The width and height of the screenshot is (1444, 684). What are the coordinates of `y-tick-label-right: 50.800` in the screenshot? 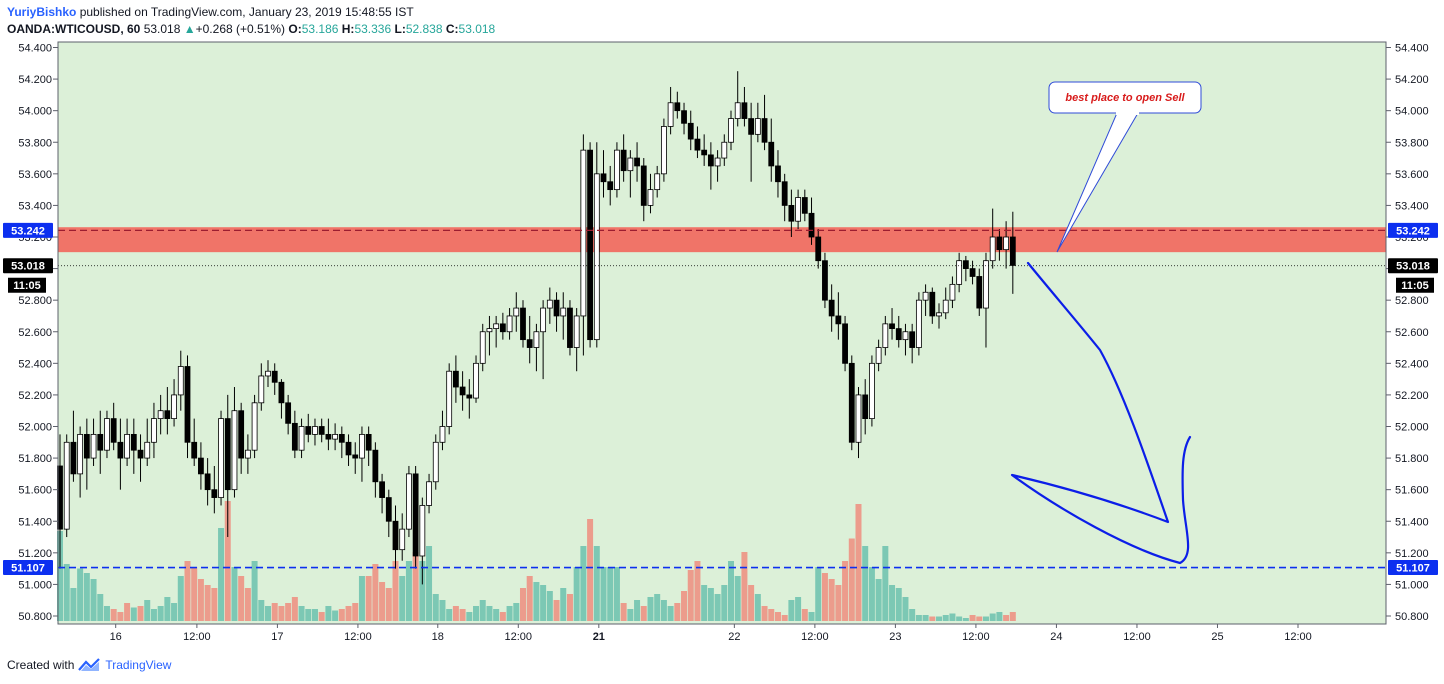 It's located at (1412, 617).